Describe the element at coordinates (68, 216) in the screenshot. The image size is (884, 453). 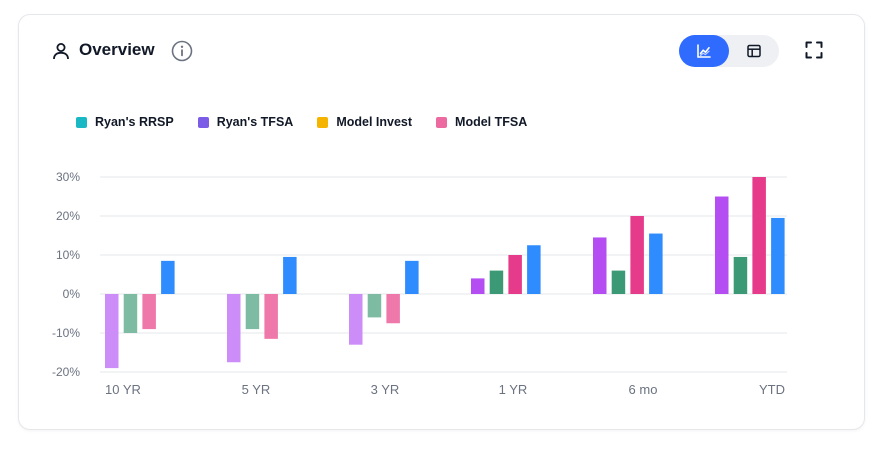
I see `y-tick-label: 20%` at that location.